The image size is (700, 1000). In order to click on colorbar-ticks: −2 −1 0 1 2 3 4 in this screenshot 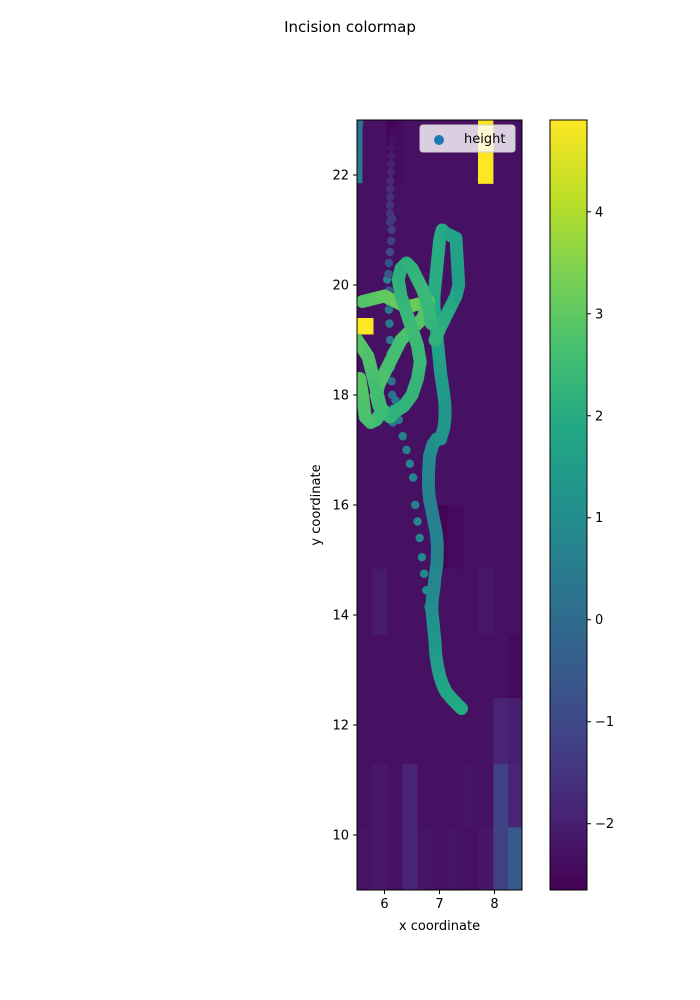, I will do `click(600, 518)`.